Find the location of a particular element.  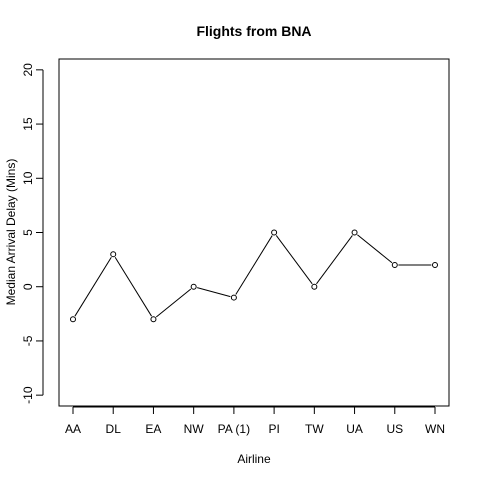

y-tick-label: 20 is located at coordinates (28, 70).